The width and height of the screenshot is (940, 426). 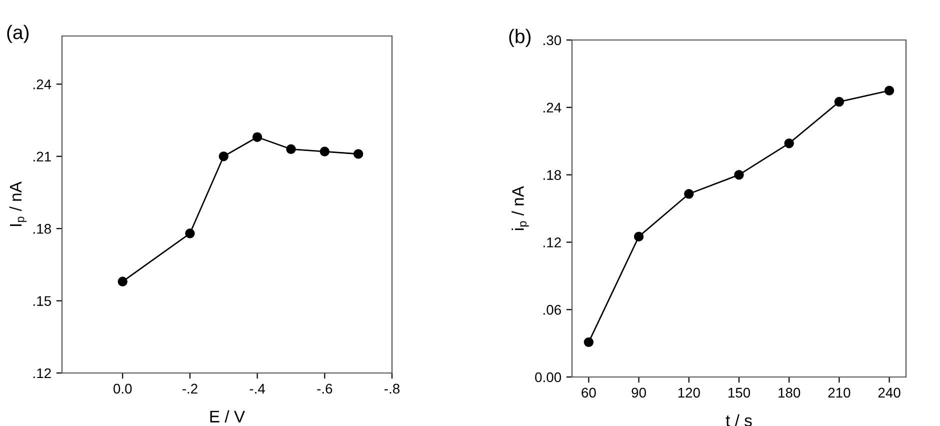 I want to click on x-axis-title: t / s, so click(x=739, y=420).